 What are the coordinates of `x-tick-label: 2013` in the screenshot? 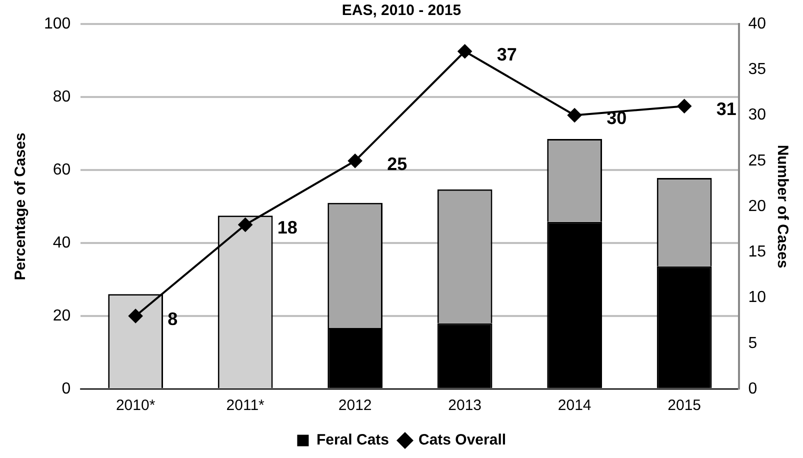 It's located at (465, 405).